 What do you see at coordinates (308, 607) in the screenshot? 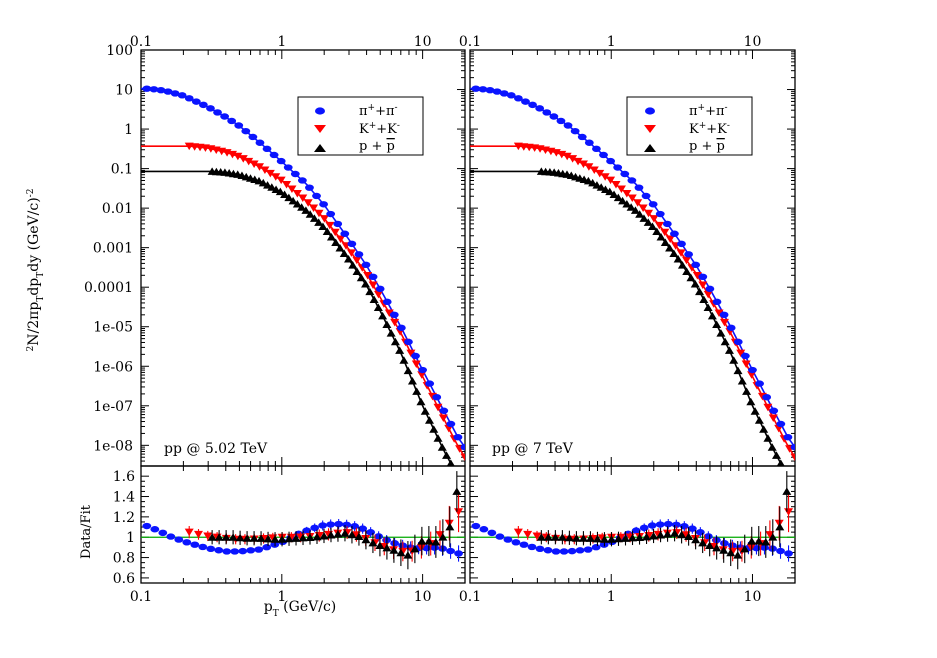
I see `x-label-unit: (GeV/c)` at bounding box center [308, 607].